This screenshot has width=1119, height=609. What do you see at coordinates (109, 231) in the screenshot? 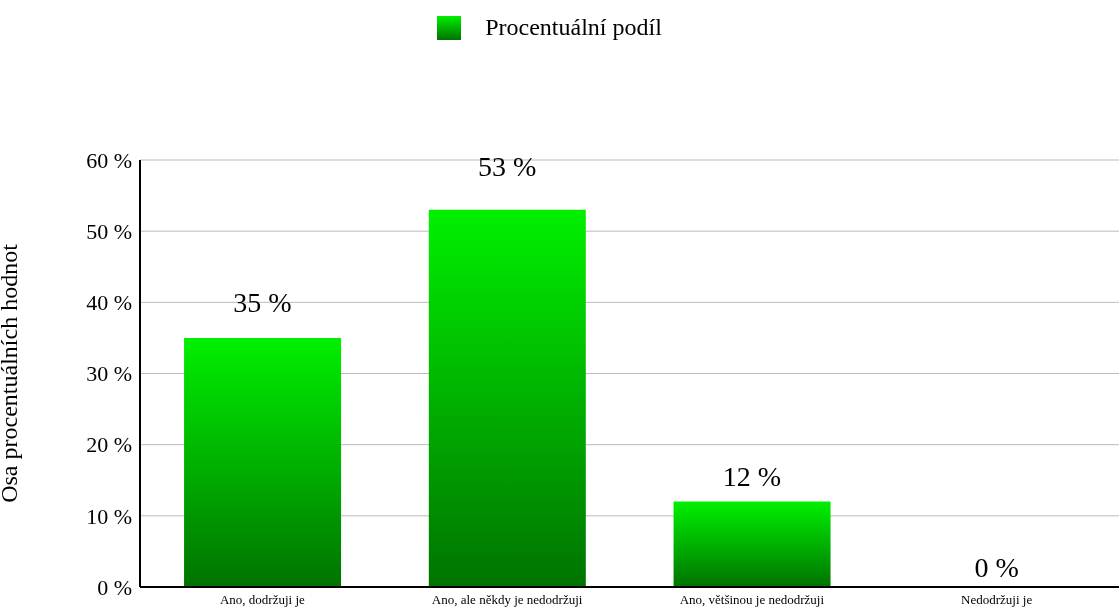
I see `y-tick-label: 50 %` at bounding box center [109, 231].